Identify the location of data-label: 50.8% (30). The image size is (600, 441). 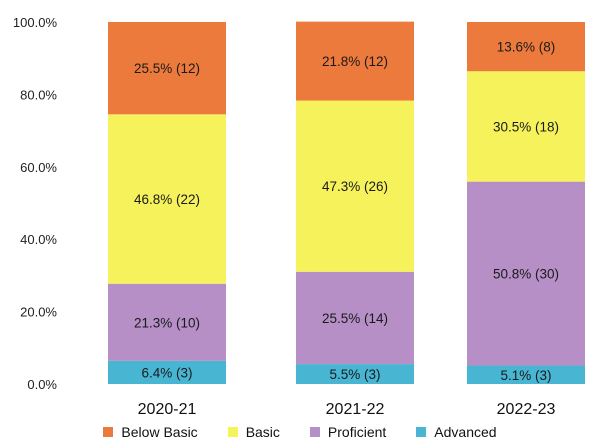
(526, 274).